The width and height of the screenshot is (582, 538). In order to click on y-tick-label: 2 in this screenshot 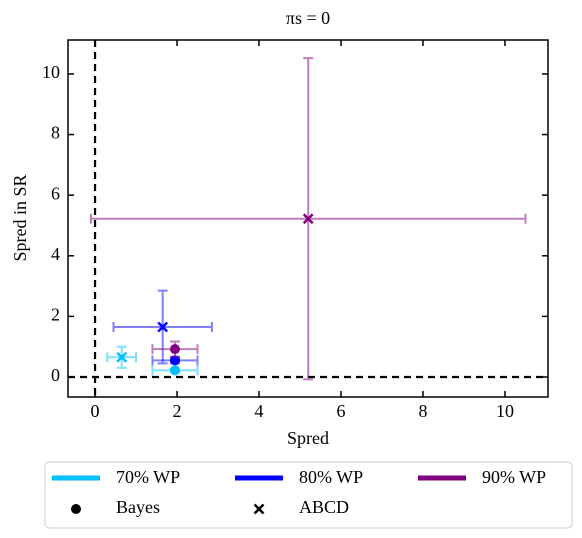, I will do `click(55, 315)`.